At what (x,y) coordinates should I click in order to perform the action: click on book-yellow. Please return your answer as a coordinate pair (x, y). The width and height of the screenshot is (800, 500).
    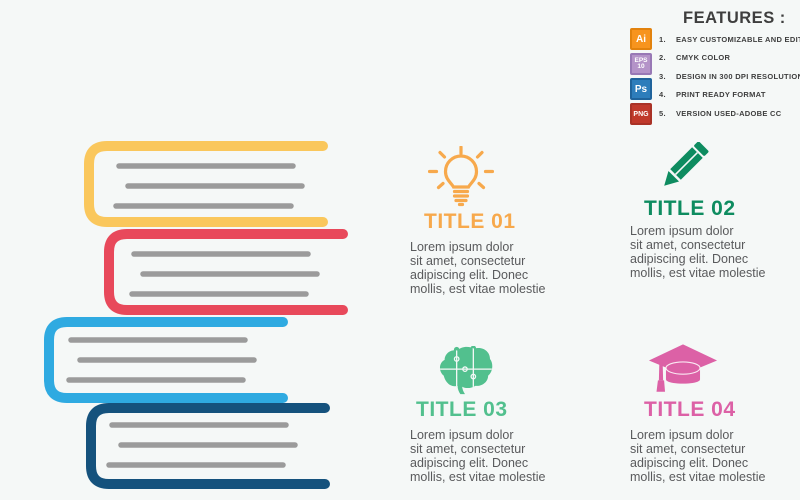
    Looking at the image, I should click on (206, 184).